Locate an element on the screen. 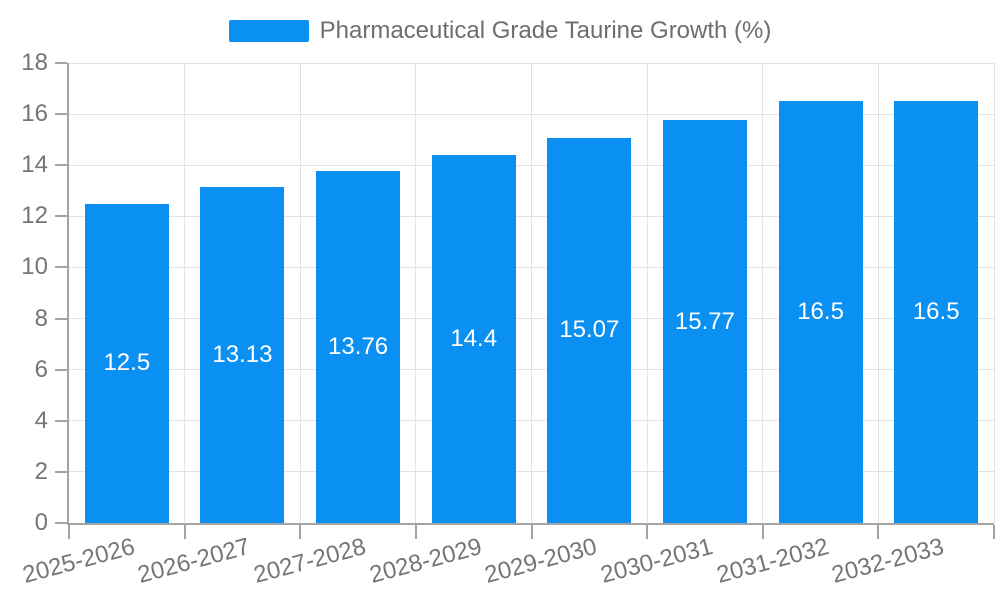 The height and width of the screenshot is (600, 1000). bar-value-label: 13.13 is located at coordinates (242, 355).